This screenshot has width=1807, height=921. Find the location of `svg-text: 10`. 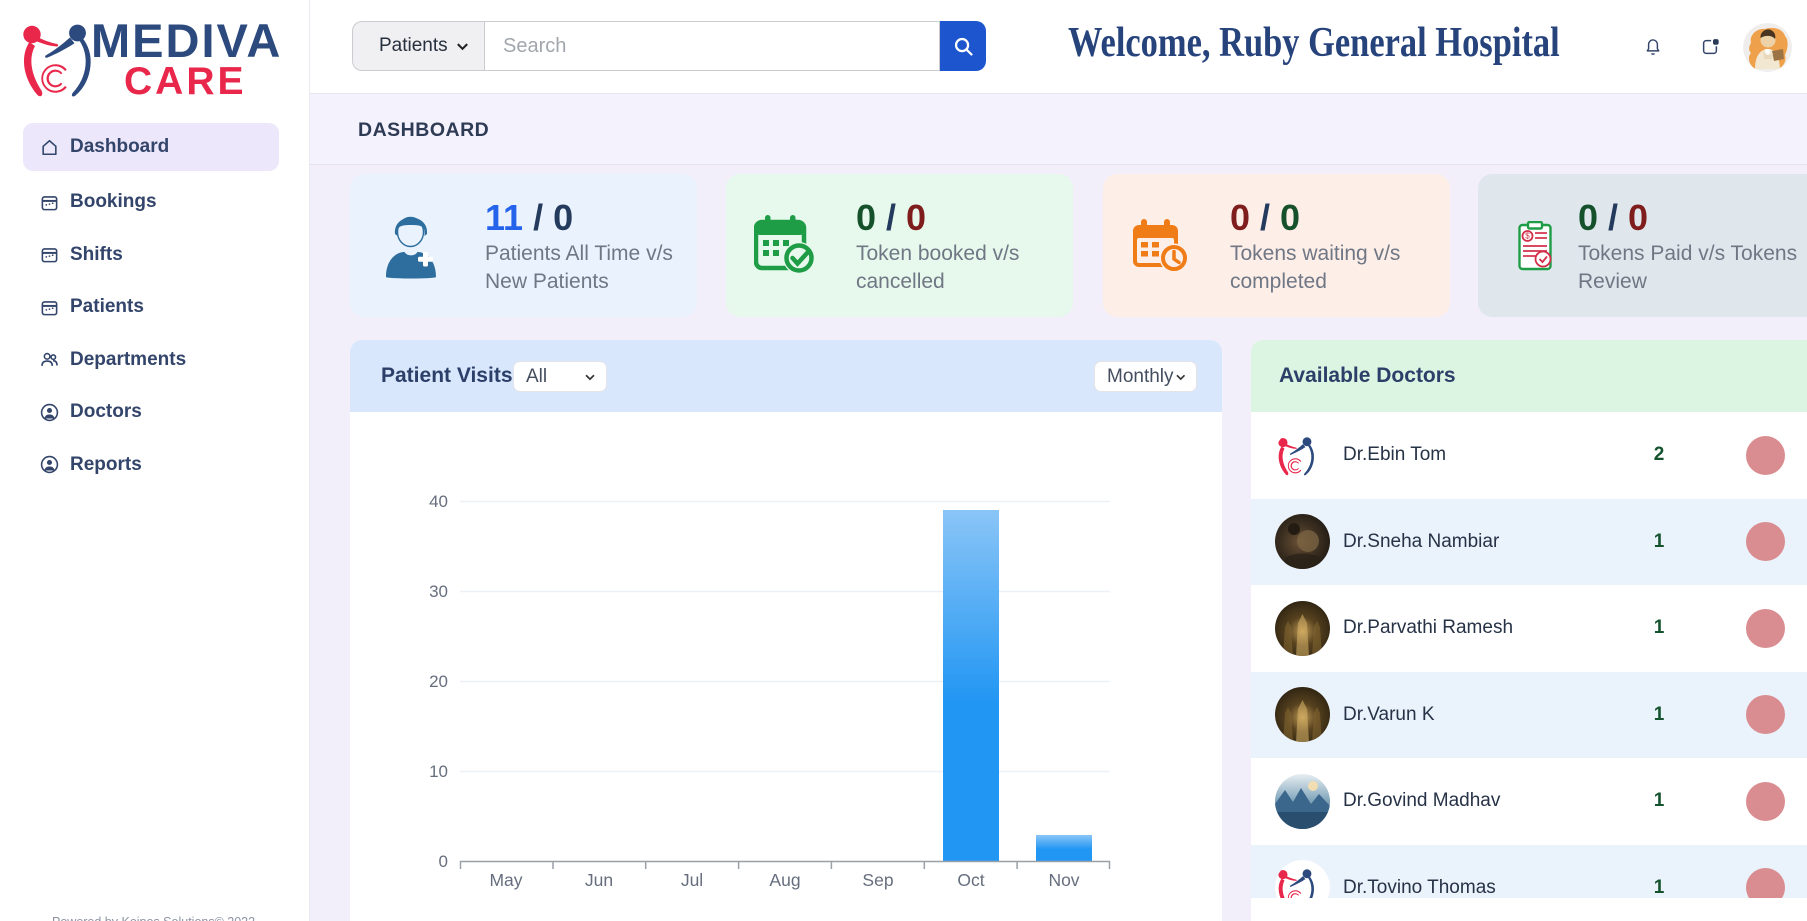

svg-text: 10 is located at coordinates (438, 771).